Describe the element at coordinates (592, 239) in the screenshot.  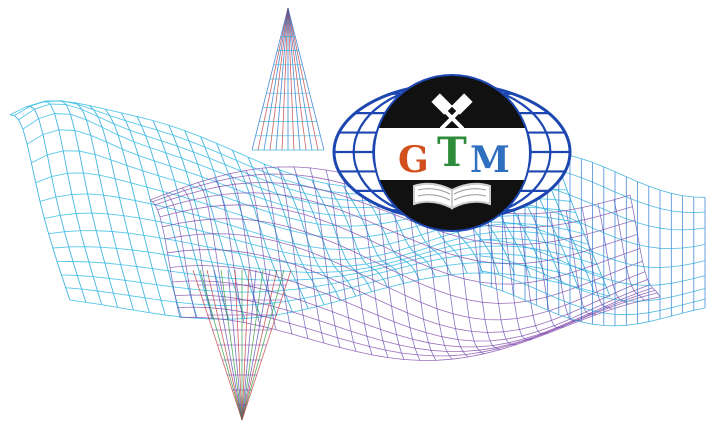
I see `wireframe-surface-right` at that location.